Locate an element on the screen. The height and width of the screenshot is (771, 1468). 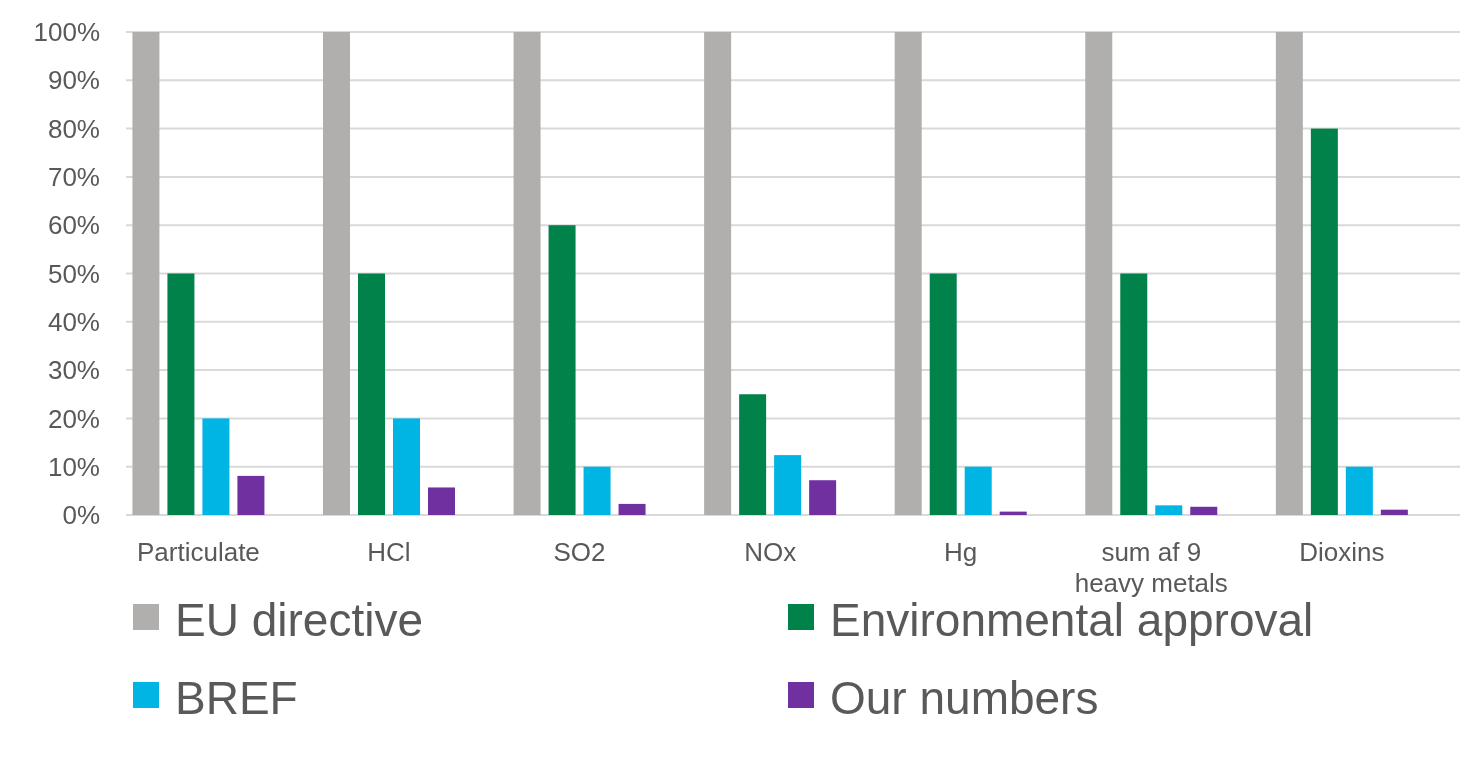
x-tick-label: SO2 is located at coordinates (579, 552).